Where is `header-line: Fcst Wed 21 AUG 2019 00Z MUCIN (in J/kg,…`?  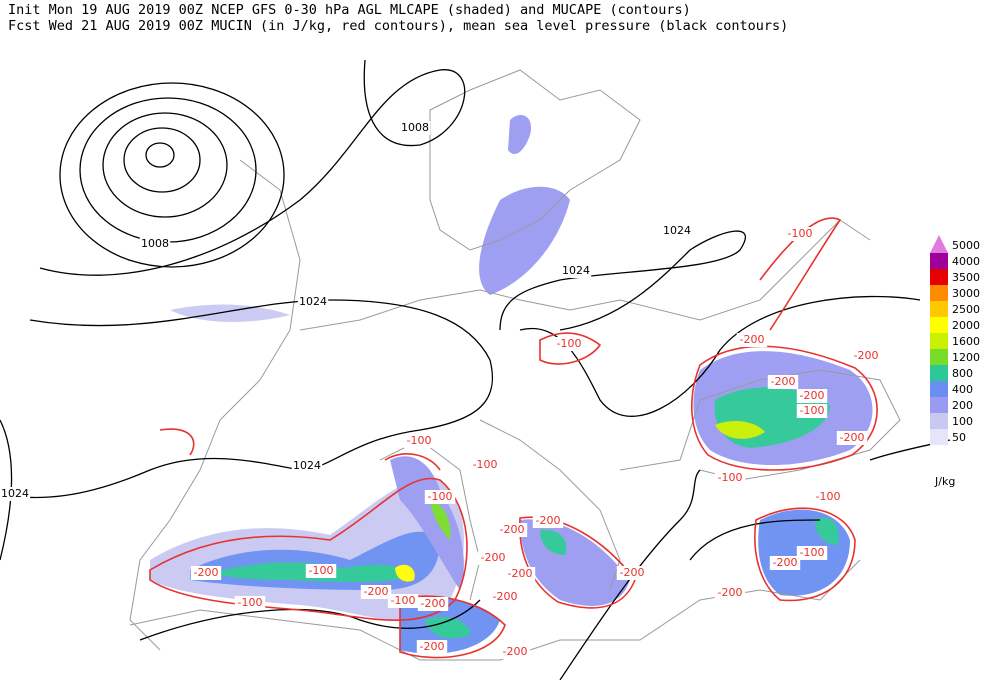
header-line: Fcst Wed 21 AUG 2019 00Z MUCIN (in J/kg,… is located at coordinates (398, 26).